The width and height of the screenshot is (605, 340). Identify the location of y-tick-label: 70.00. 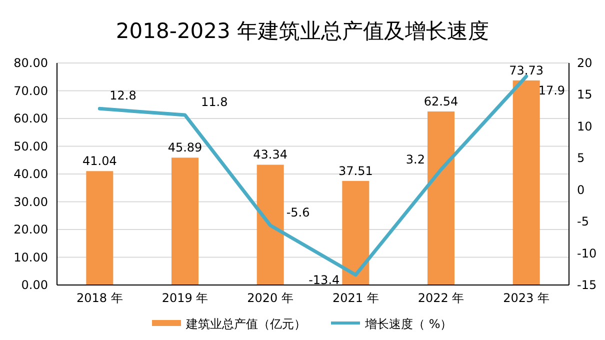
(31, 91).